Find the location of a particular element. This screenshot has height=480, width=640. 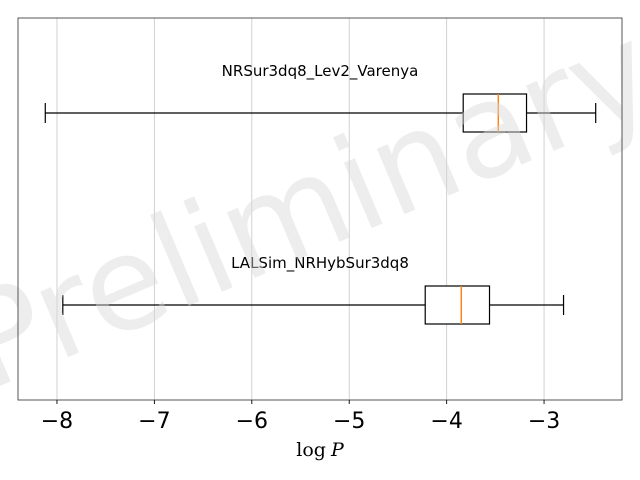

series-label: LALSim_NRHybSur3dq8 is located at coordinates (320, 263).